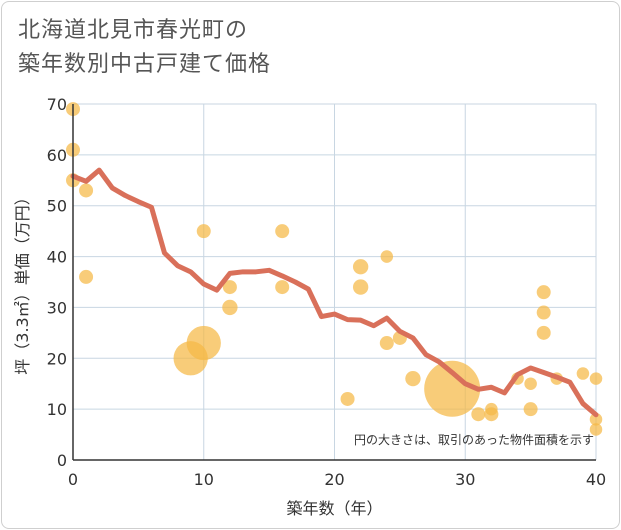 This screenshot has height=530, width=621. Describe the element at coordinates (57, 104) in the screenshot. I see `y-tick-label: 70` at that location.